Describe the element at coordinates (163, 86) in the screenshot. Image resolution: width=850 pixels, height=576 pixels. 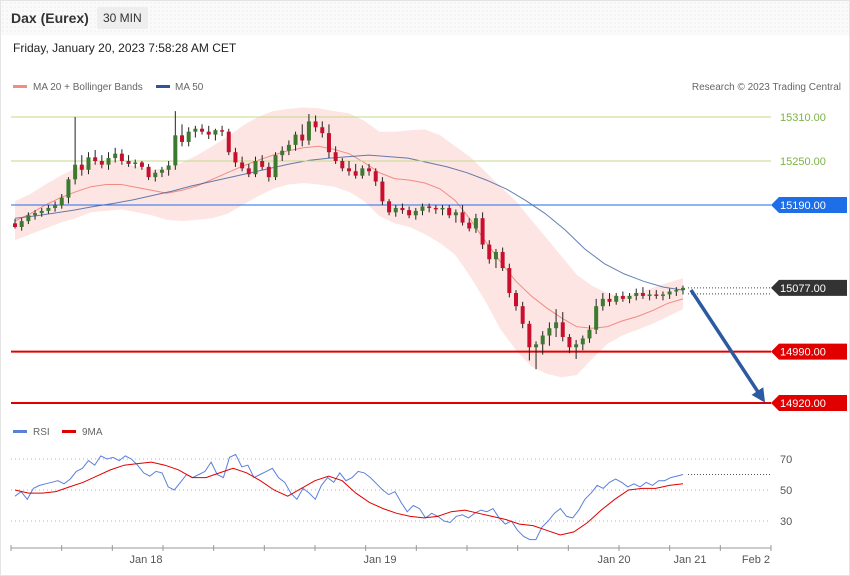
I see `legend-swatch-ma50` at that location.